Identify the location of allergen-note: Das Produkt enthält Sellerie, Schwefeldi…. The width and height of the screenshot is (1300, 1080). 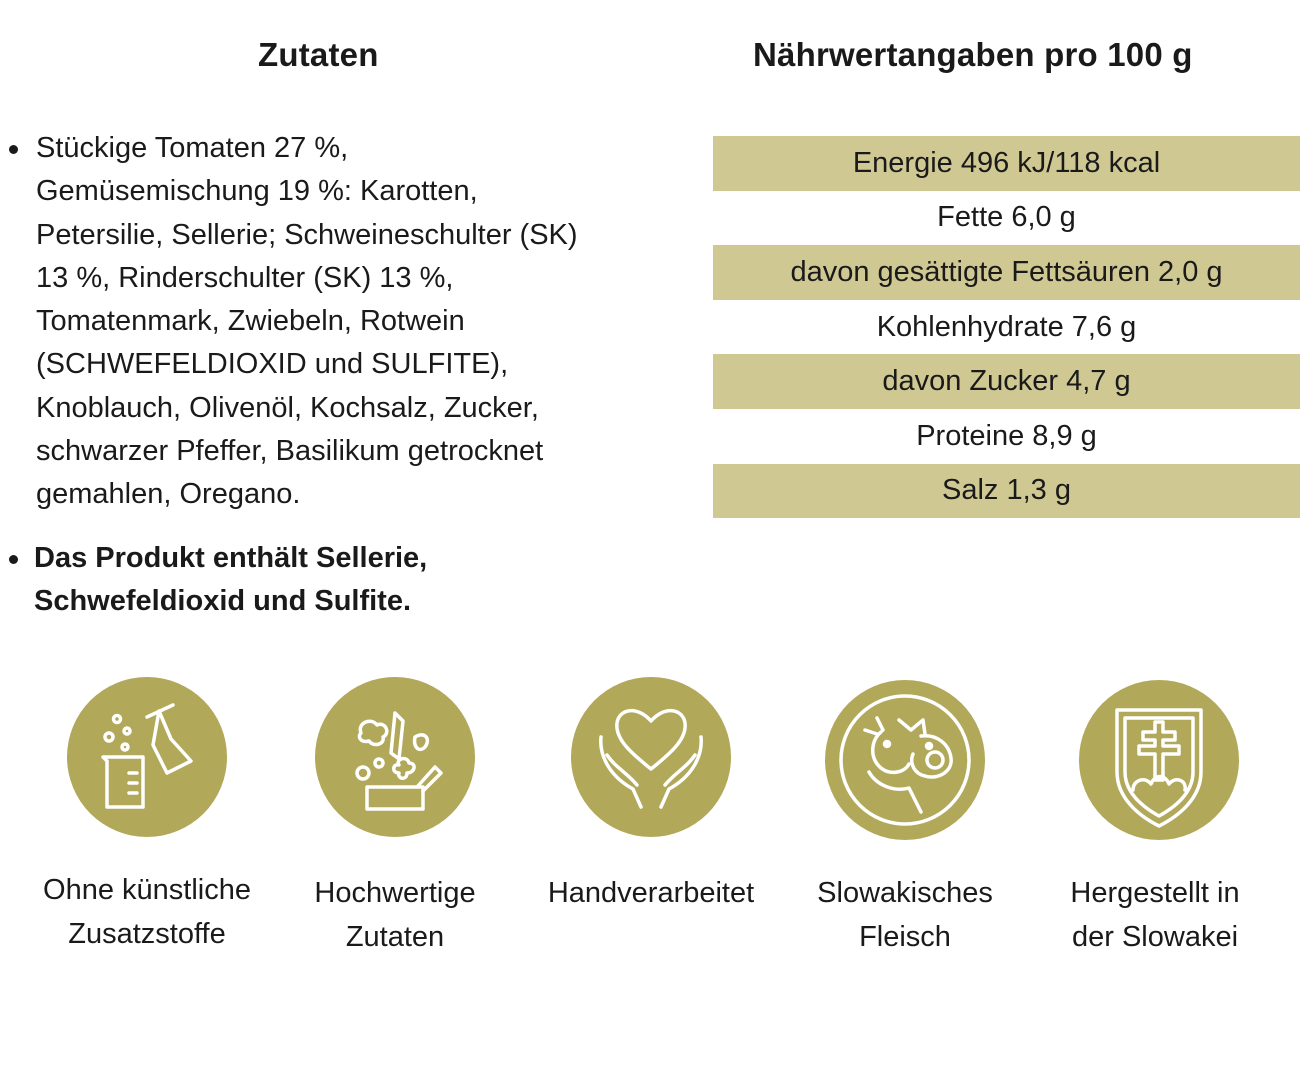
(230, 580).